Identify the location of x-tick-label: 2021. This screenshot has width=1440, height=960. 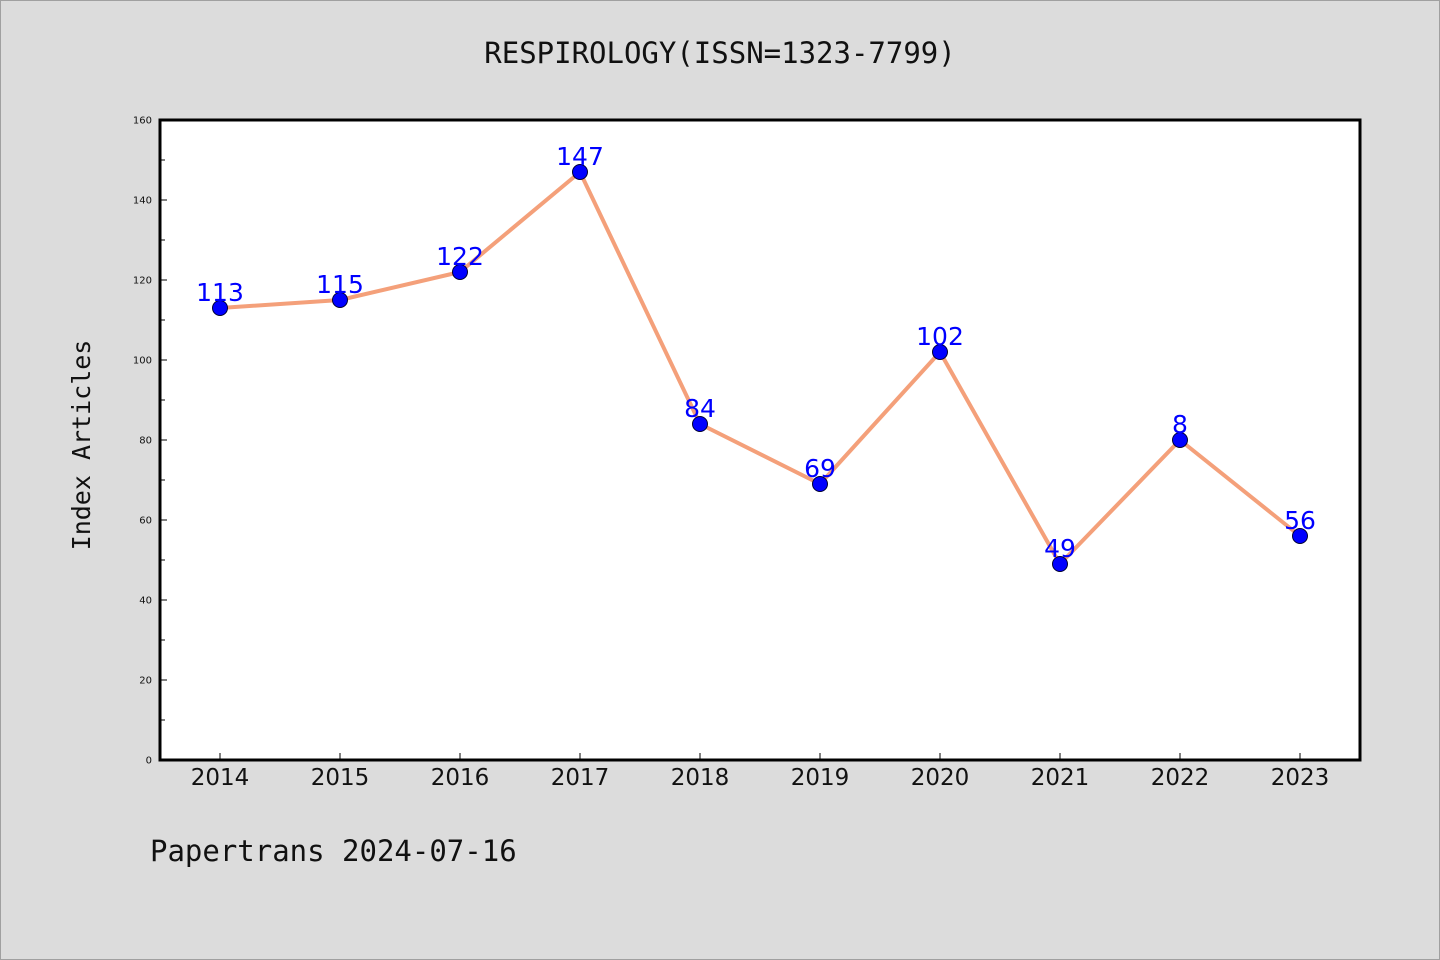
(1060, 778).